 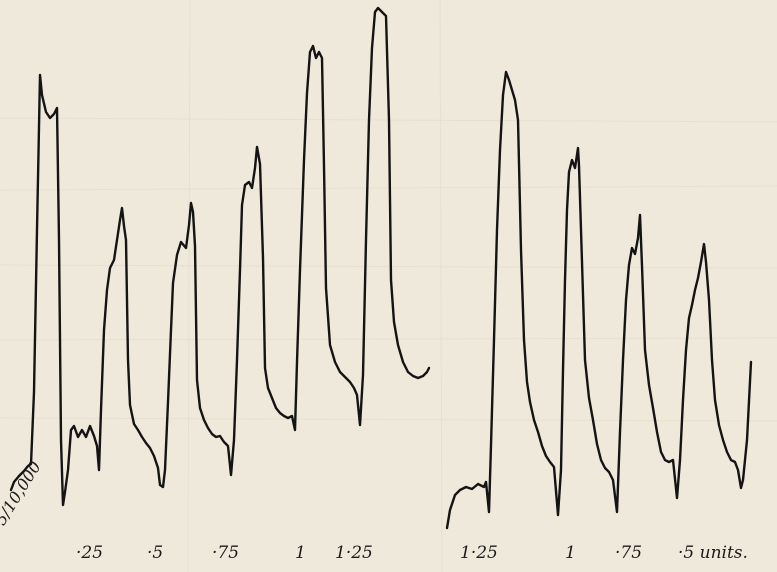 I want to click on dose-label-7: 1, so click(x=570, y=553).